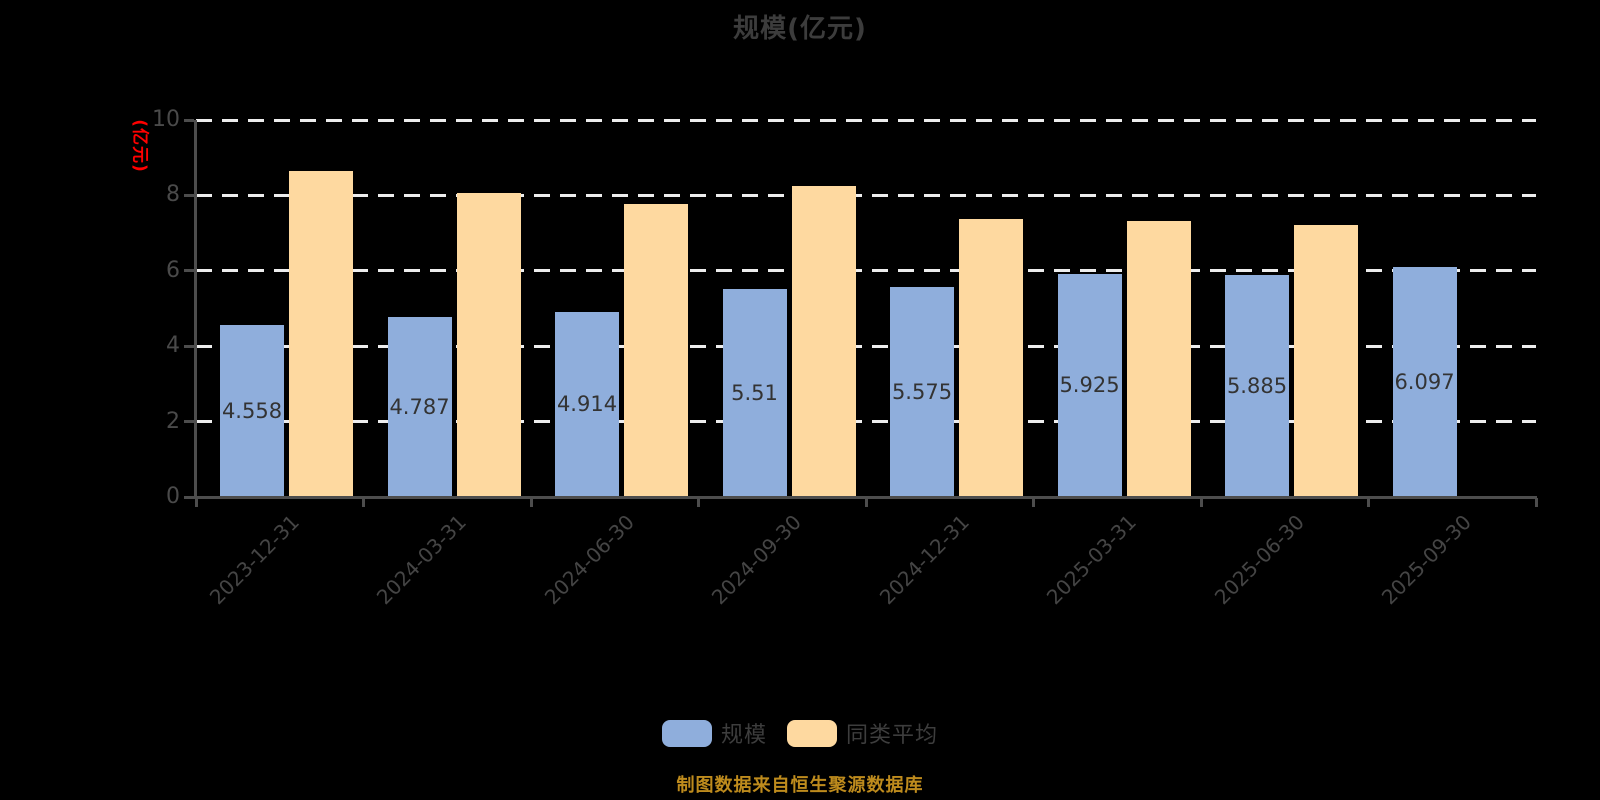 This screenshot has height=800, width=1600. What do you see at coordinates (866, 195) in the screenshot?
I see `gridline-y8` at bounding box center [866, 195].